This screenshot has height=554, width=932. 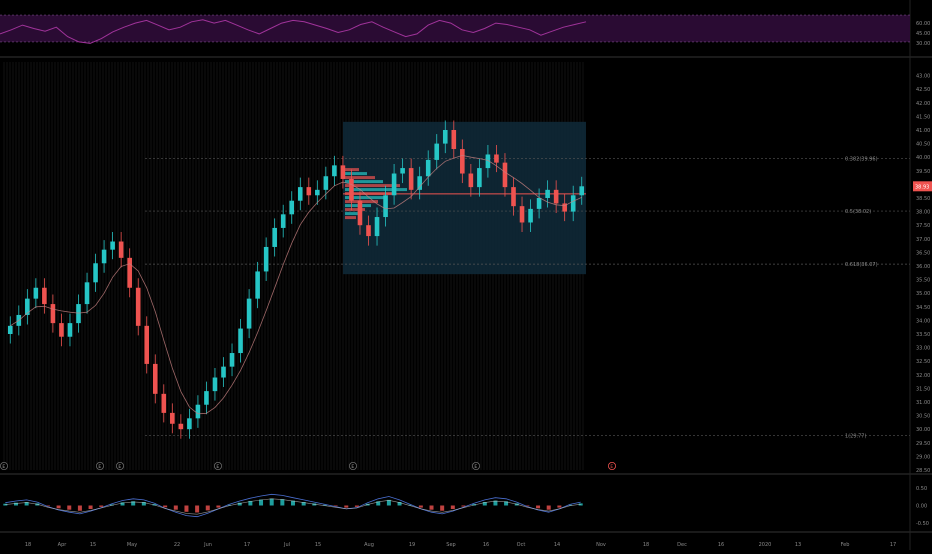 What do you see at coordinates (923, 471) in the screenshot?
I see `price-tick-label: 28.50` at bounding box center [923, 471].